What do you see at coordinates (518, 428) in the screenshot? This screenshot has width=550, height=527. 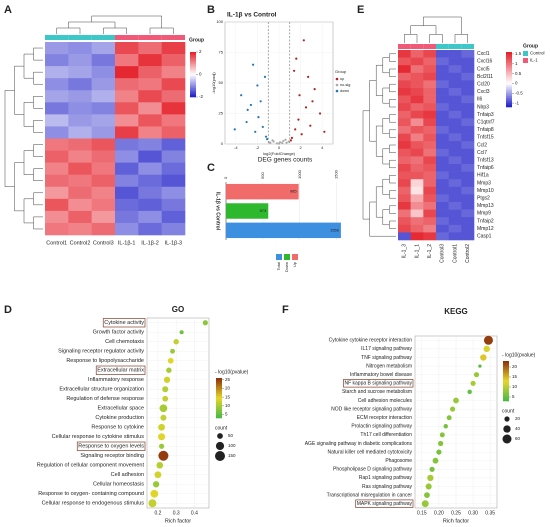 I see `size-legend-label: 40` at bounding box center [518, 428].